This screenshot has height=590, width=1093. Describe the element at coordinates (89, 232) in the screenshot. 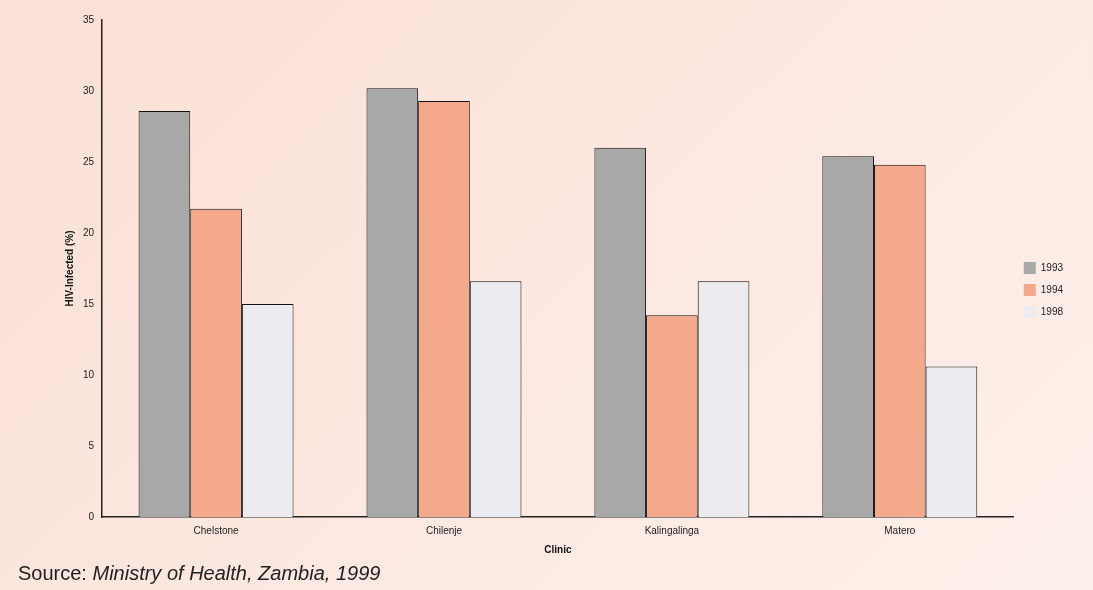

I see `y-tick-label: 20` at that location.